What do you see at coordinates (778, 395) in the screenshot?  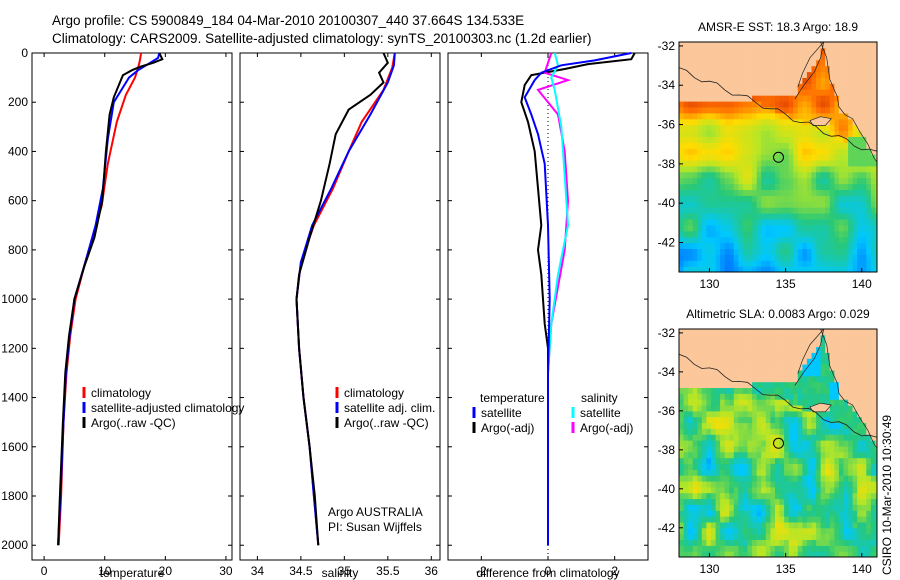 I see `shelf-contour` at bounding box center [778, 395].